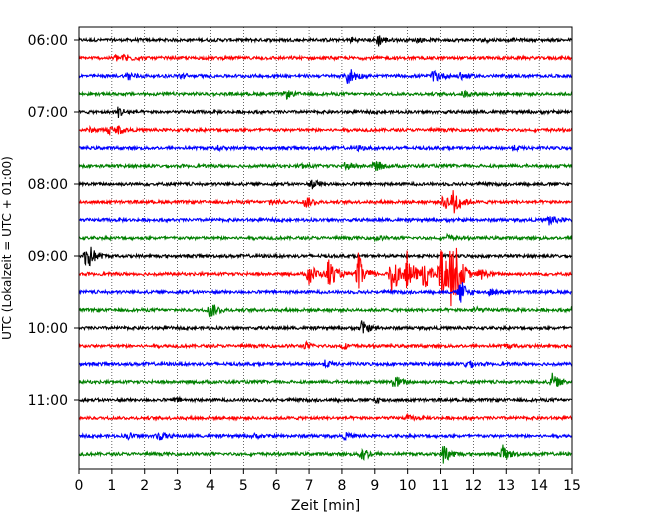 The width and height of the screenshot is (650, 520). I want to click on x-axis-title: Zeit [min], so click(325, 506).